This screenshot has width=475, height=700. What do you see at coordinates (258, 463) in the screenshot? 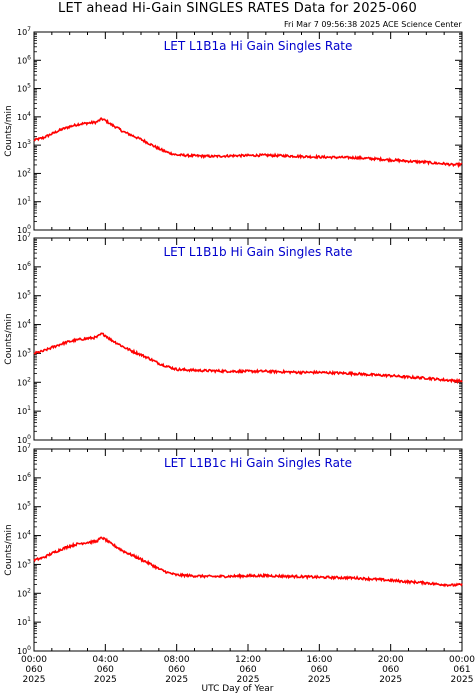
I see `panel-title-3: LET L1B1c Hi Gain Singles Rate` at bounding box center [258, 463].